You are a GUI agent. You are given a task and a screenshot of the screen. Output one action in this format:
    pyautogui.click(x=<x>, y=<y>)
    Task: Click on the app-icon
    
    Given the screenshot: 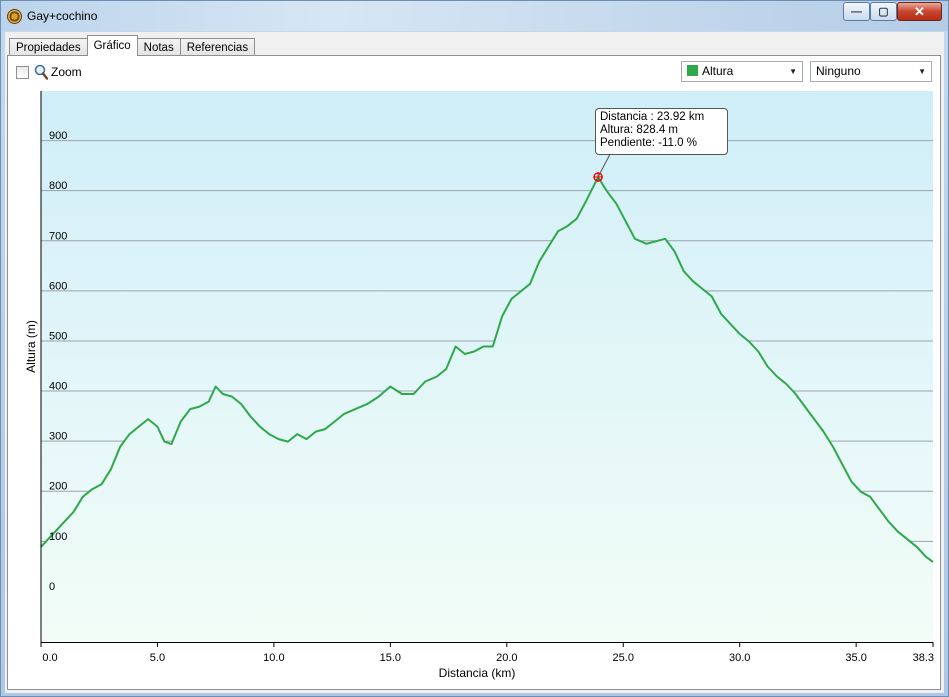 What is the action you would take?
    pyautogui.click(x=14, y=16)
    